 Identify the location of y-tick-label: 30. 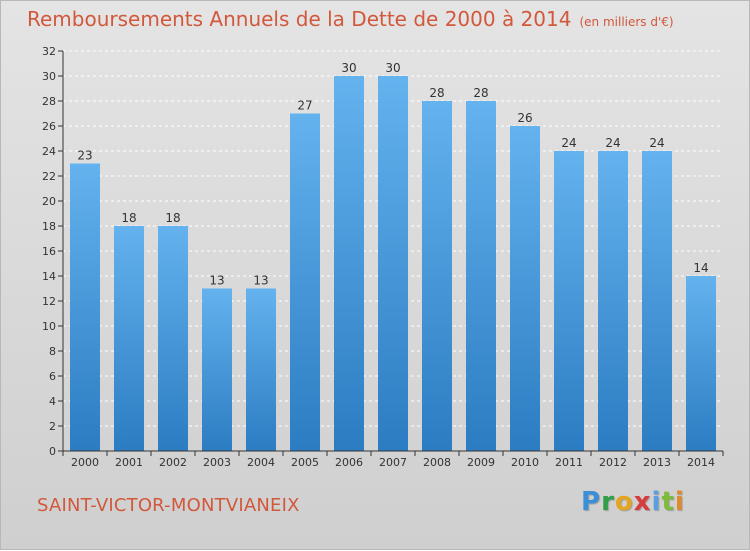
(49, 76).